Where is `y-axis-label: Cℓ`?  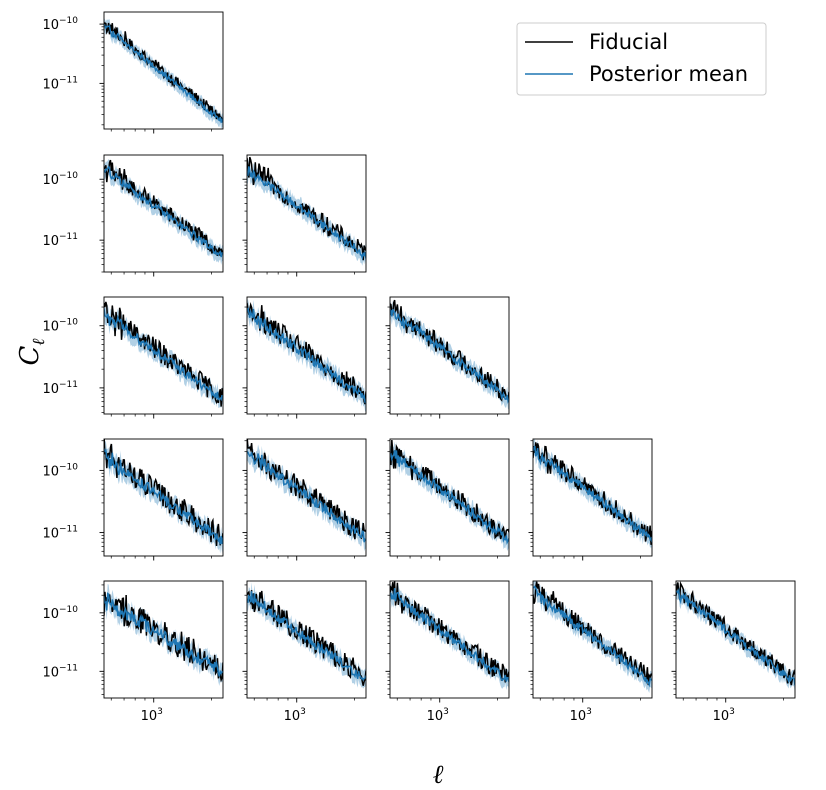 y-axis-label: Cℓ is located at coordinates (32, 352).